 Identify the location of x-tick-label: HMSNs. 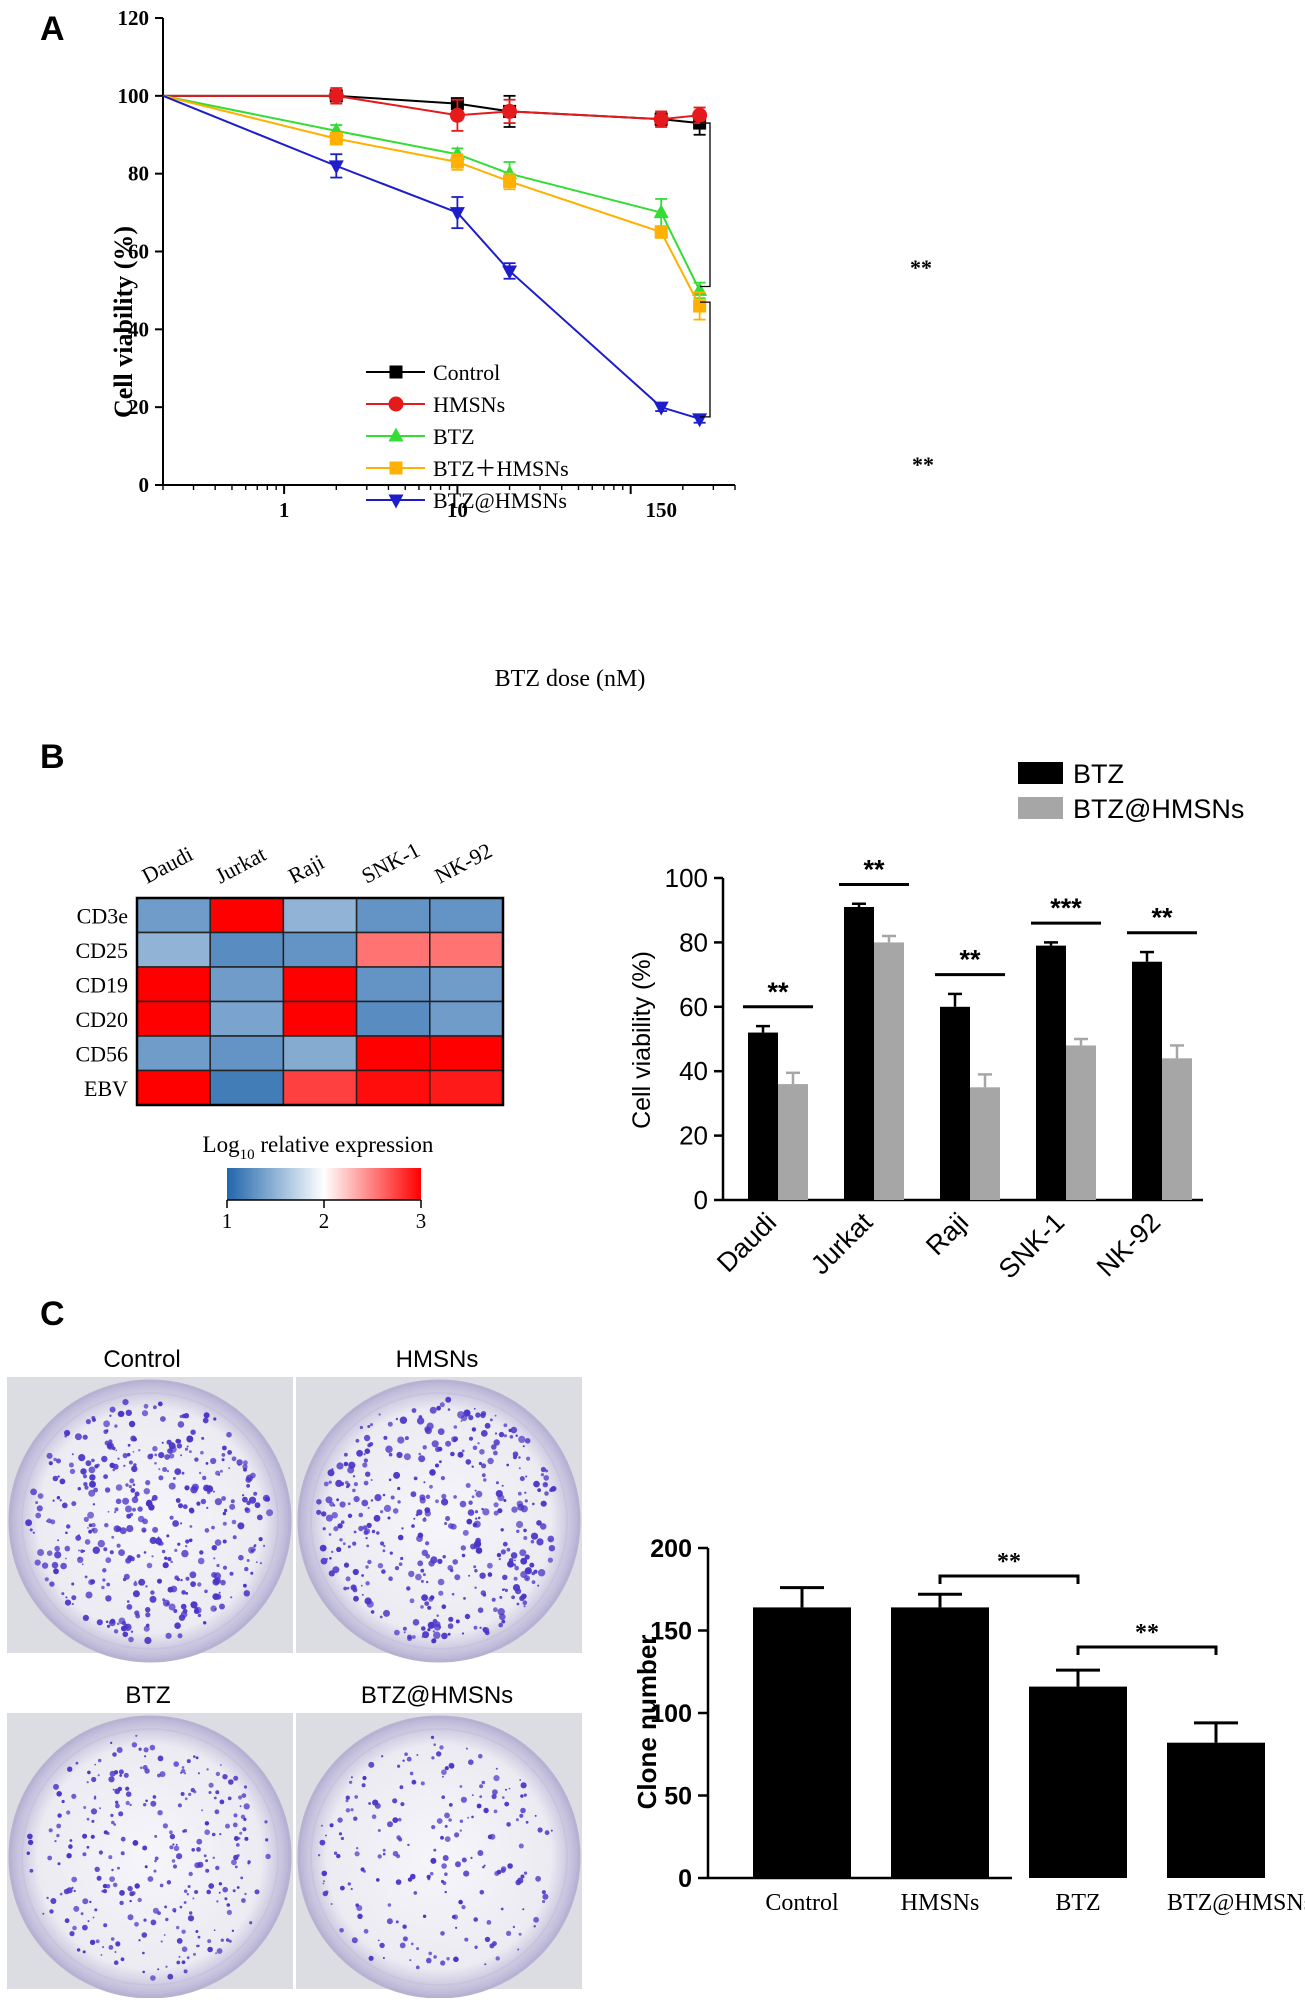
(940, 1903).